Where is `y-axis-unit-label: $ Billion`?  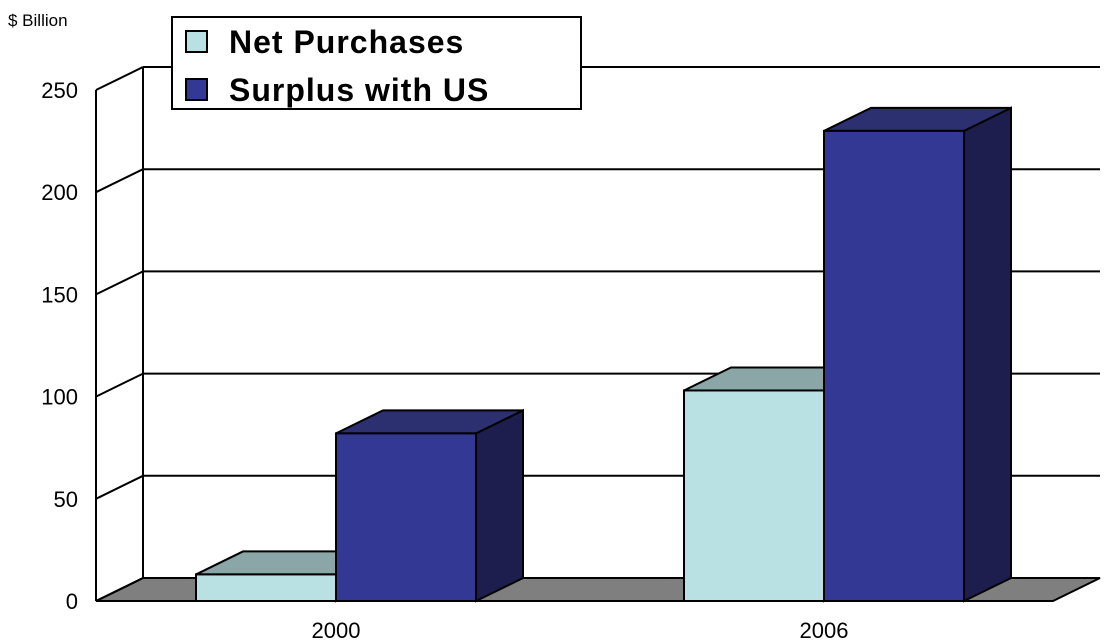 y-axis-unit-label: $ Billion is located at coordinates (38, 20).